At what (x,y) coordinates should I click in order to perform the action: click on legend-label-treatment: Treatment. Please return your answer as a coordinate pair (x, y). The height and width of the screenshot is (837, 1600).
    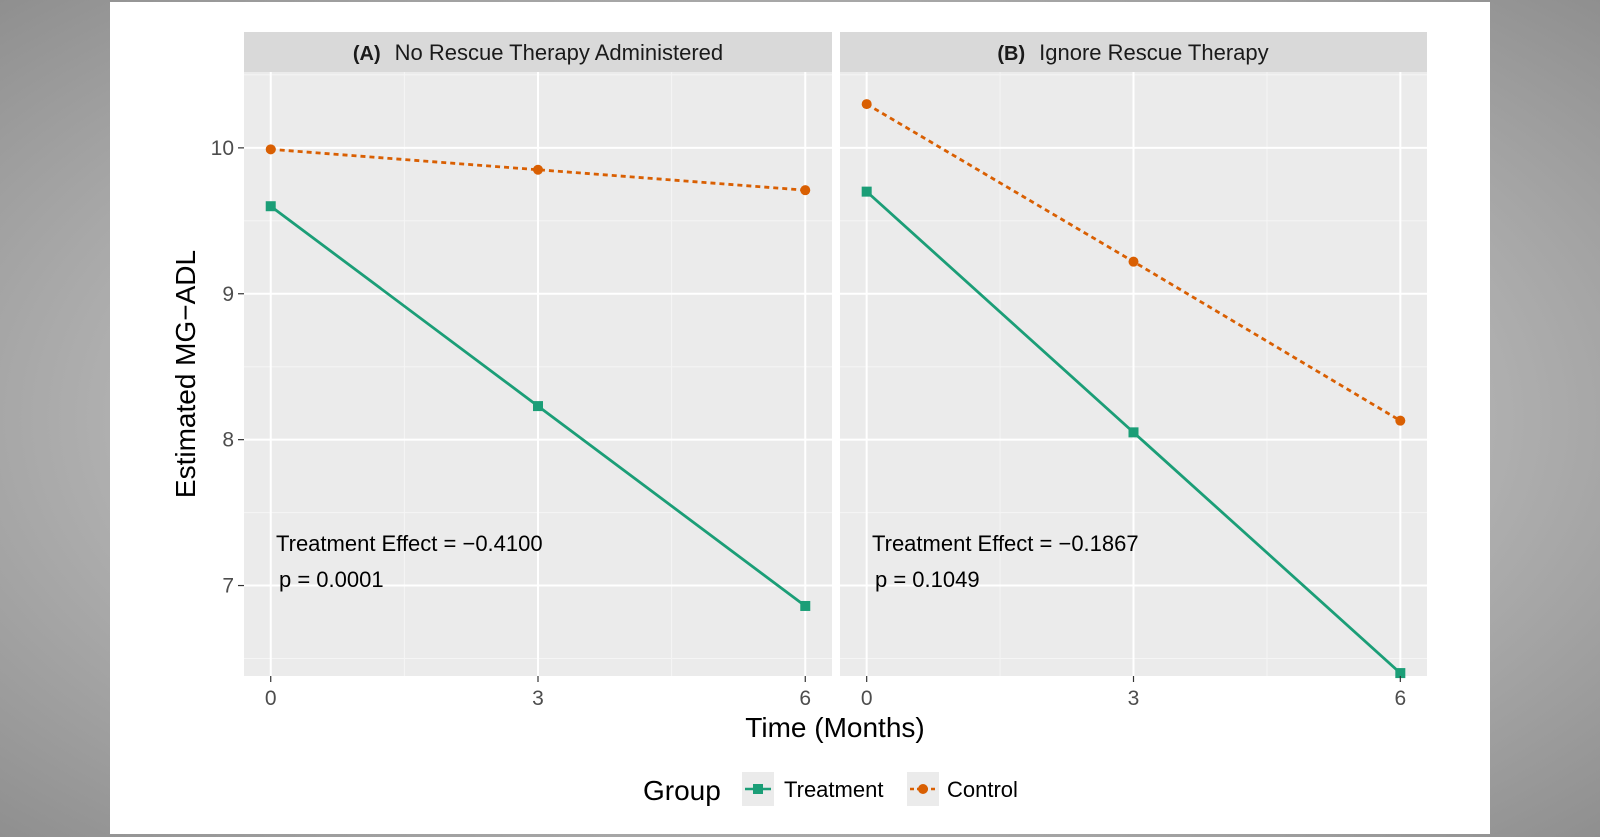
    Looking at the image, I should click on (833, 789).